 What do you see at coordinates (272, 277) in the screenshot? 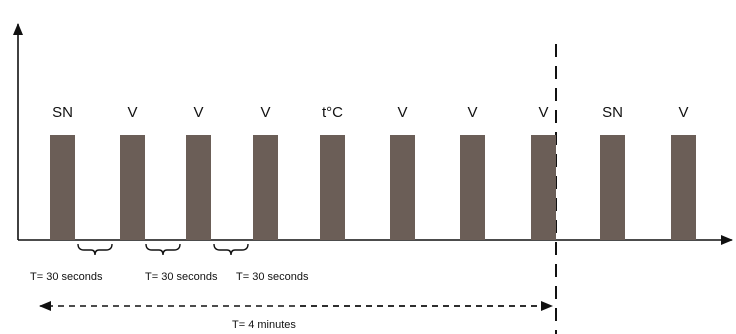
I see `interval-label-3: T= 30 seconds` at bounding box center [272, 277].